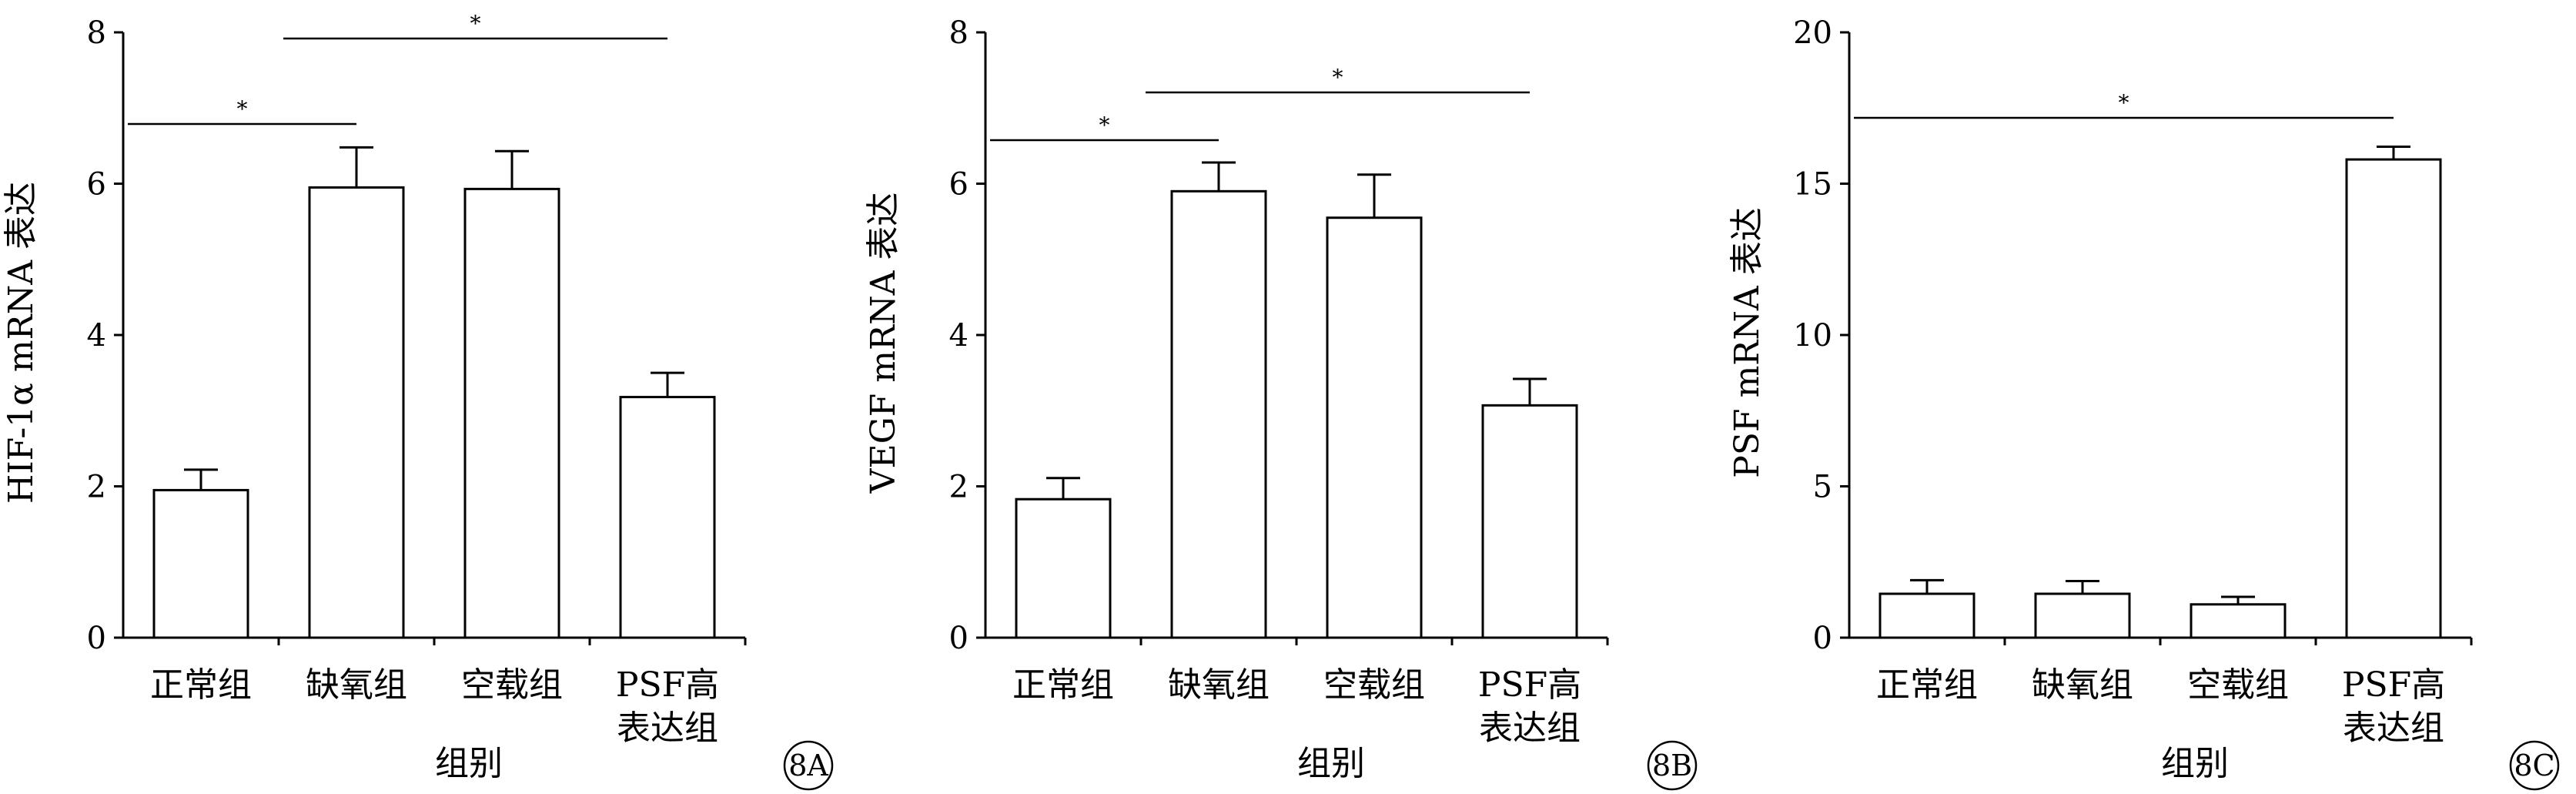 This screenshot has height=794, width=2576. I want to click on y-tick-label: 5, so click(1822, 487).